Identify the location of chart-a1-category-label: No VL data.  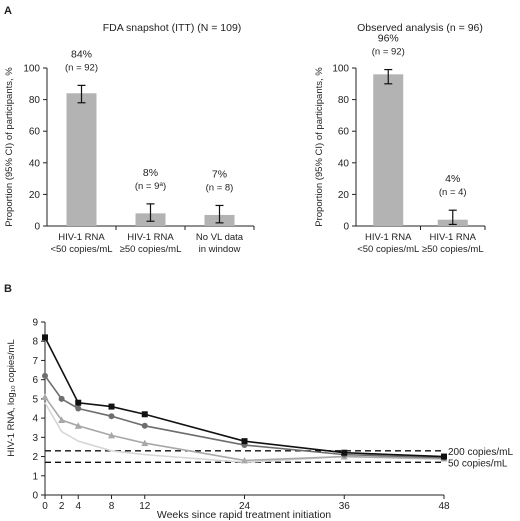
(220, 237).